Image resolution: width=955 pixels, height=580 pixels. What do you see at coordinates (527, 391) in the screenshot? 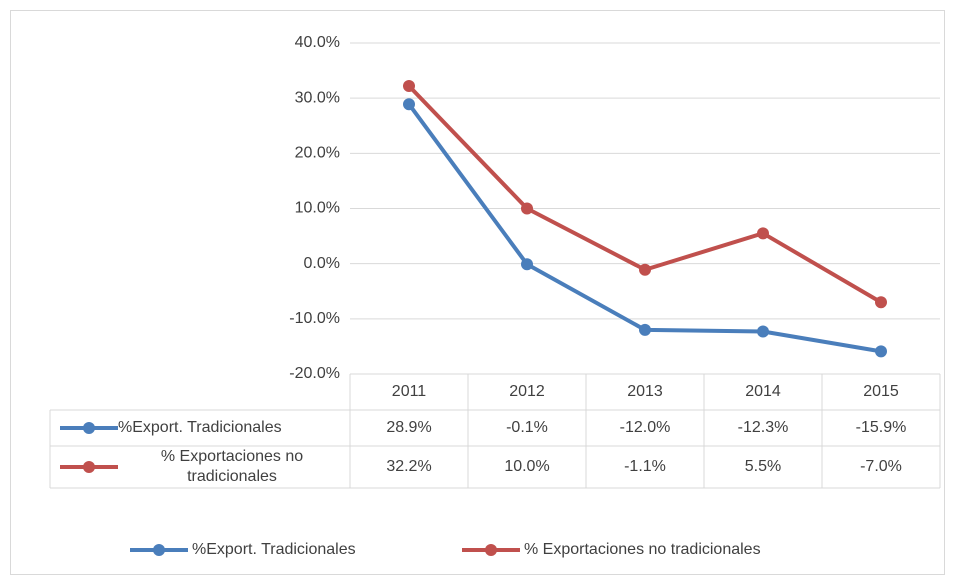
I see `x-tick-label: 2012` at bounding box center [527, 391].